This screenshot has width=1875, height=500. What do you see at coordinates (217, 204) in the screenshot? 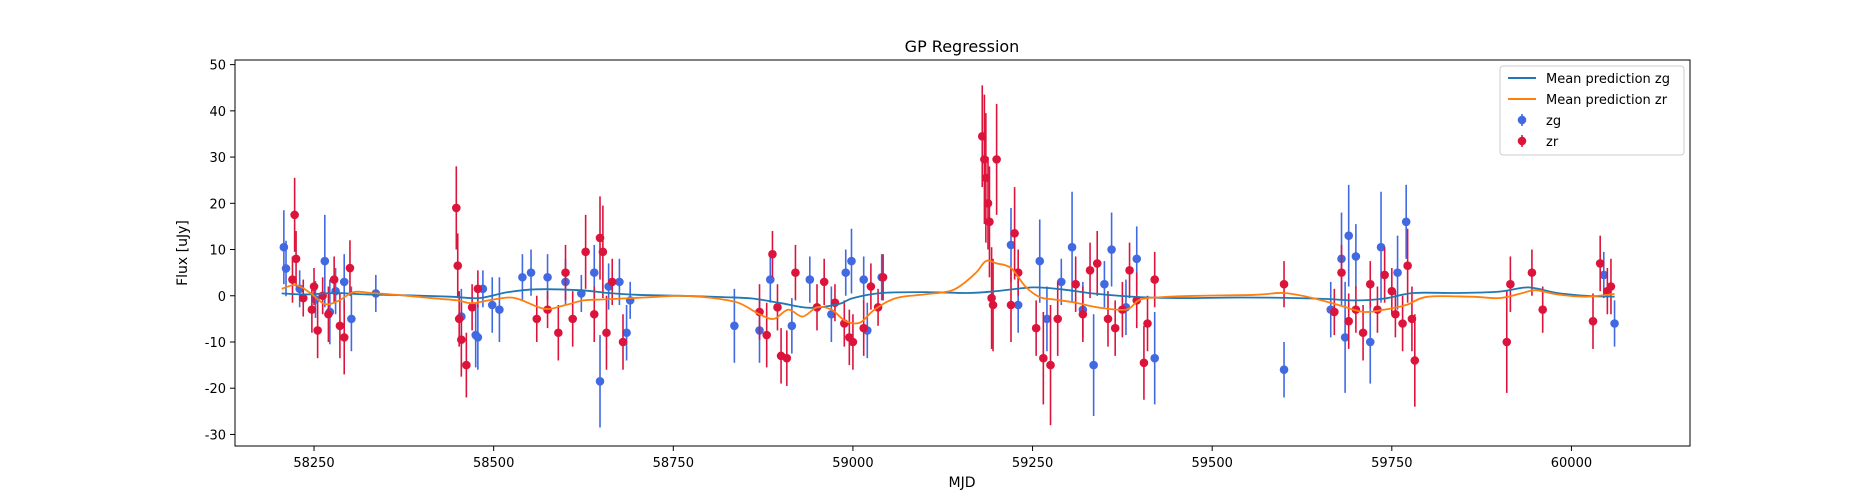
I see `y-tick-label: 20` at bounding box center [217, 204].